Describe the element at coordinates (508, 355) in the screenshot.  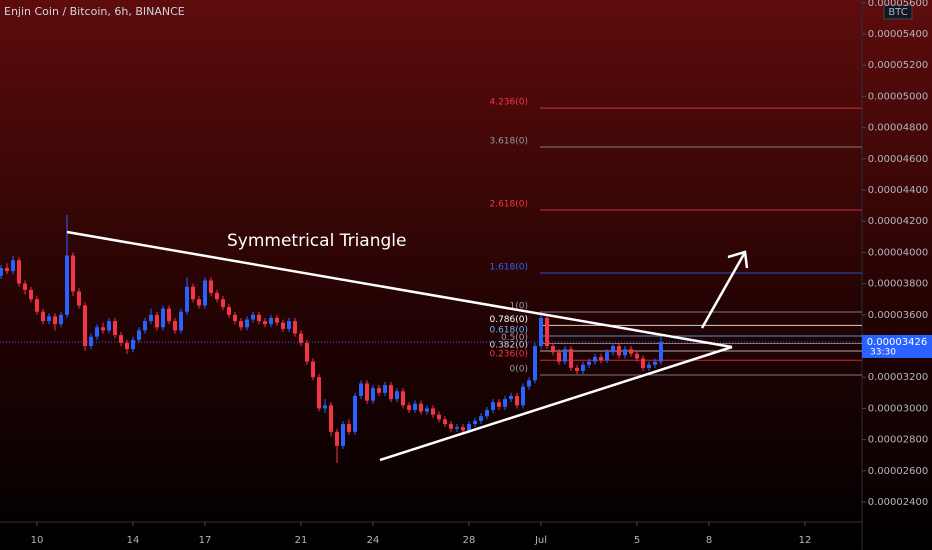
I see `fib-label: 0.236(0)` at that location.